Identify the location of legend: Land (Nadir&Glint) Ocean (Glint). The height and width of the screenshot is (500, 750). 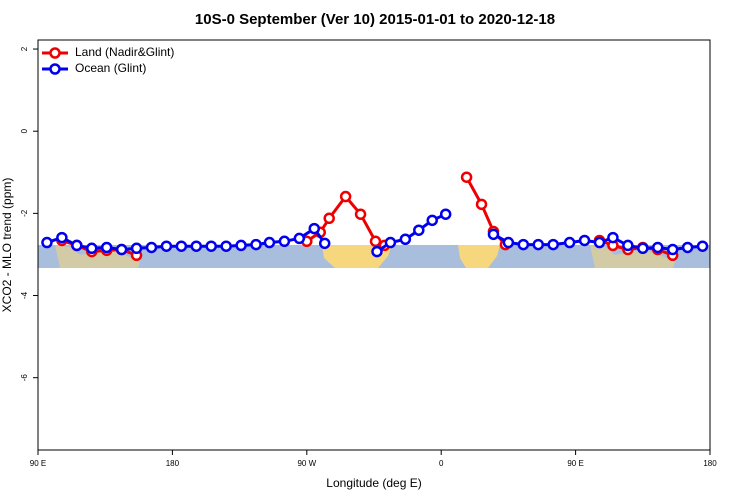
(108, 60).